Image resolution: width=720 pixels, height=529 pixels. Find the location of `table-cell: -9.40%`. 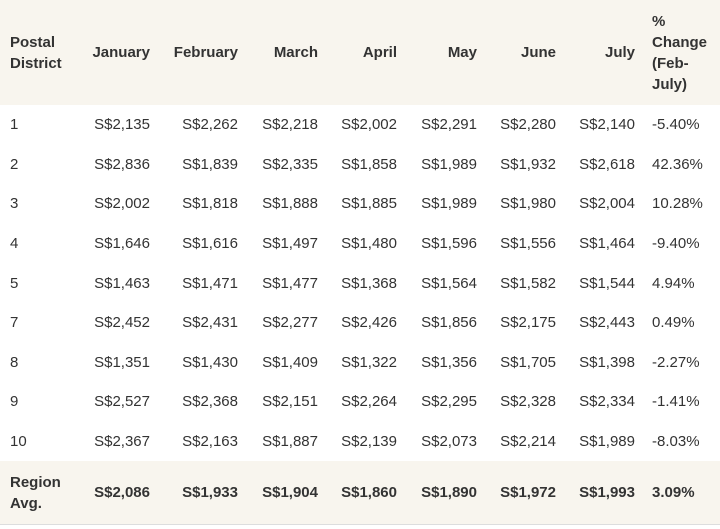

table-cell: -9.40% is located at coordinates (676, 244).